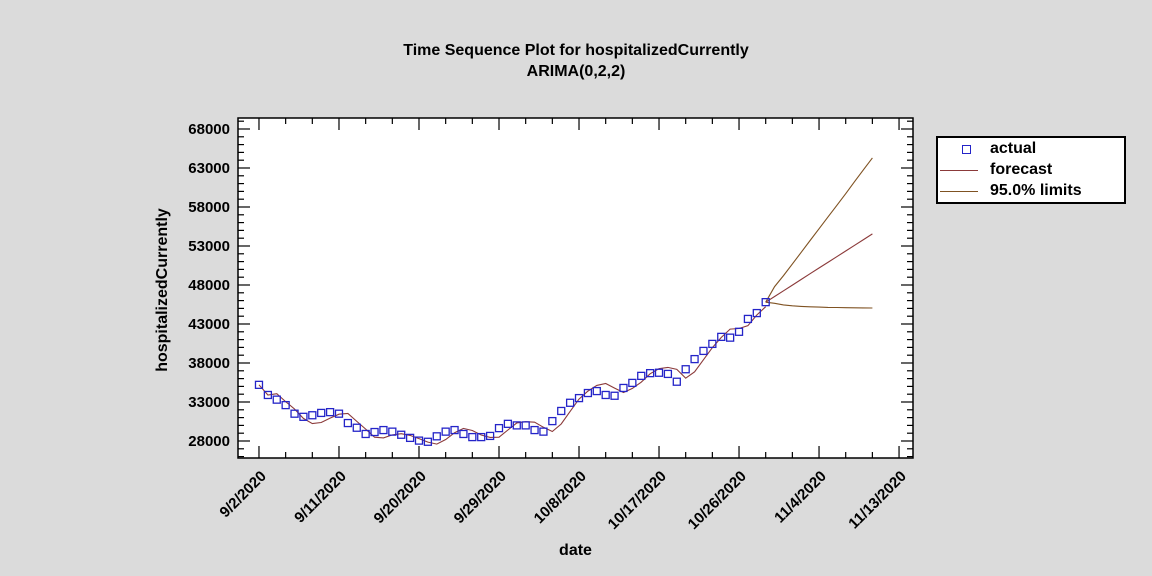  Describe the element at coordinates (209, 168) in the screenshot. I see `y-tick-label: 63000` at that location.